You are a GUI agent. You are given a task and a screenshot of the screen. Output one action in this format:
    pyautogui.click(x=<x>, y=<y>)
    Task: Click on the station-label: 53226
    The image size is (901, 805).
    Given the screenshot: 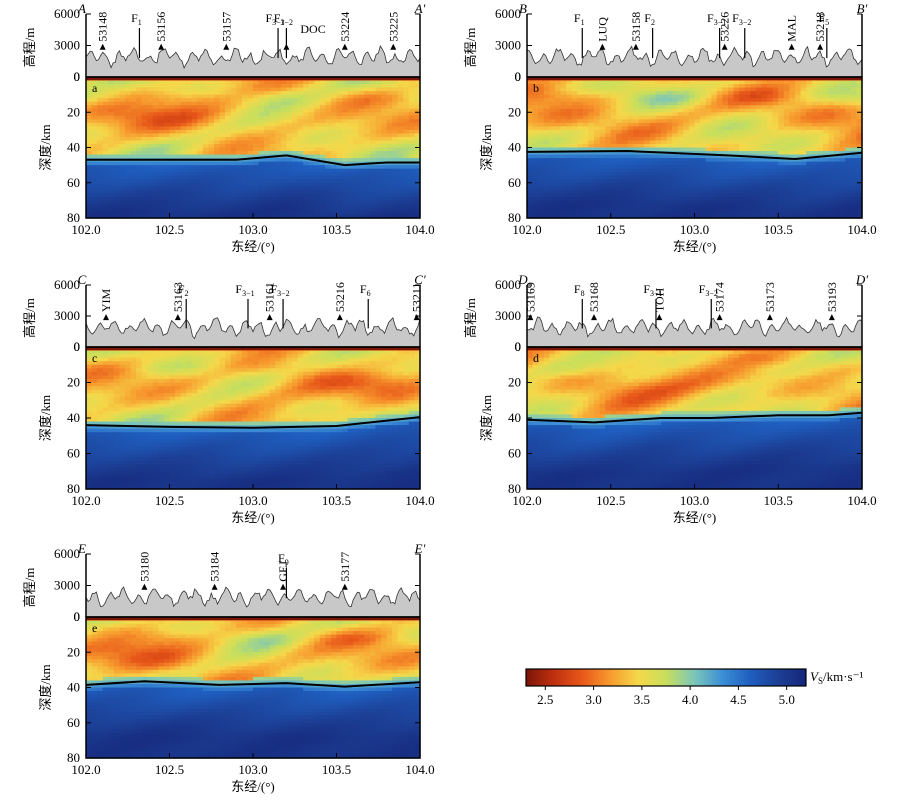 What is the action you would take?
    pyautogui.click(x=725, y=27)
    